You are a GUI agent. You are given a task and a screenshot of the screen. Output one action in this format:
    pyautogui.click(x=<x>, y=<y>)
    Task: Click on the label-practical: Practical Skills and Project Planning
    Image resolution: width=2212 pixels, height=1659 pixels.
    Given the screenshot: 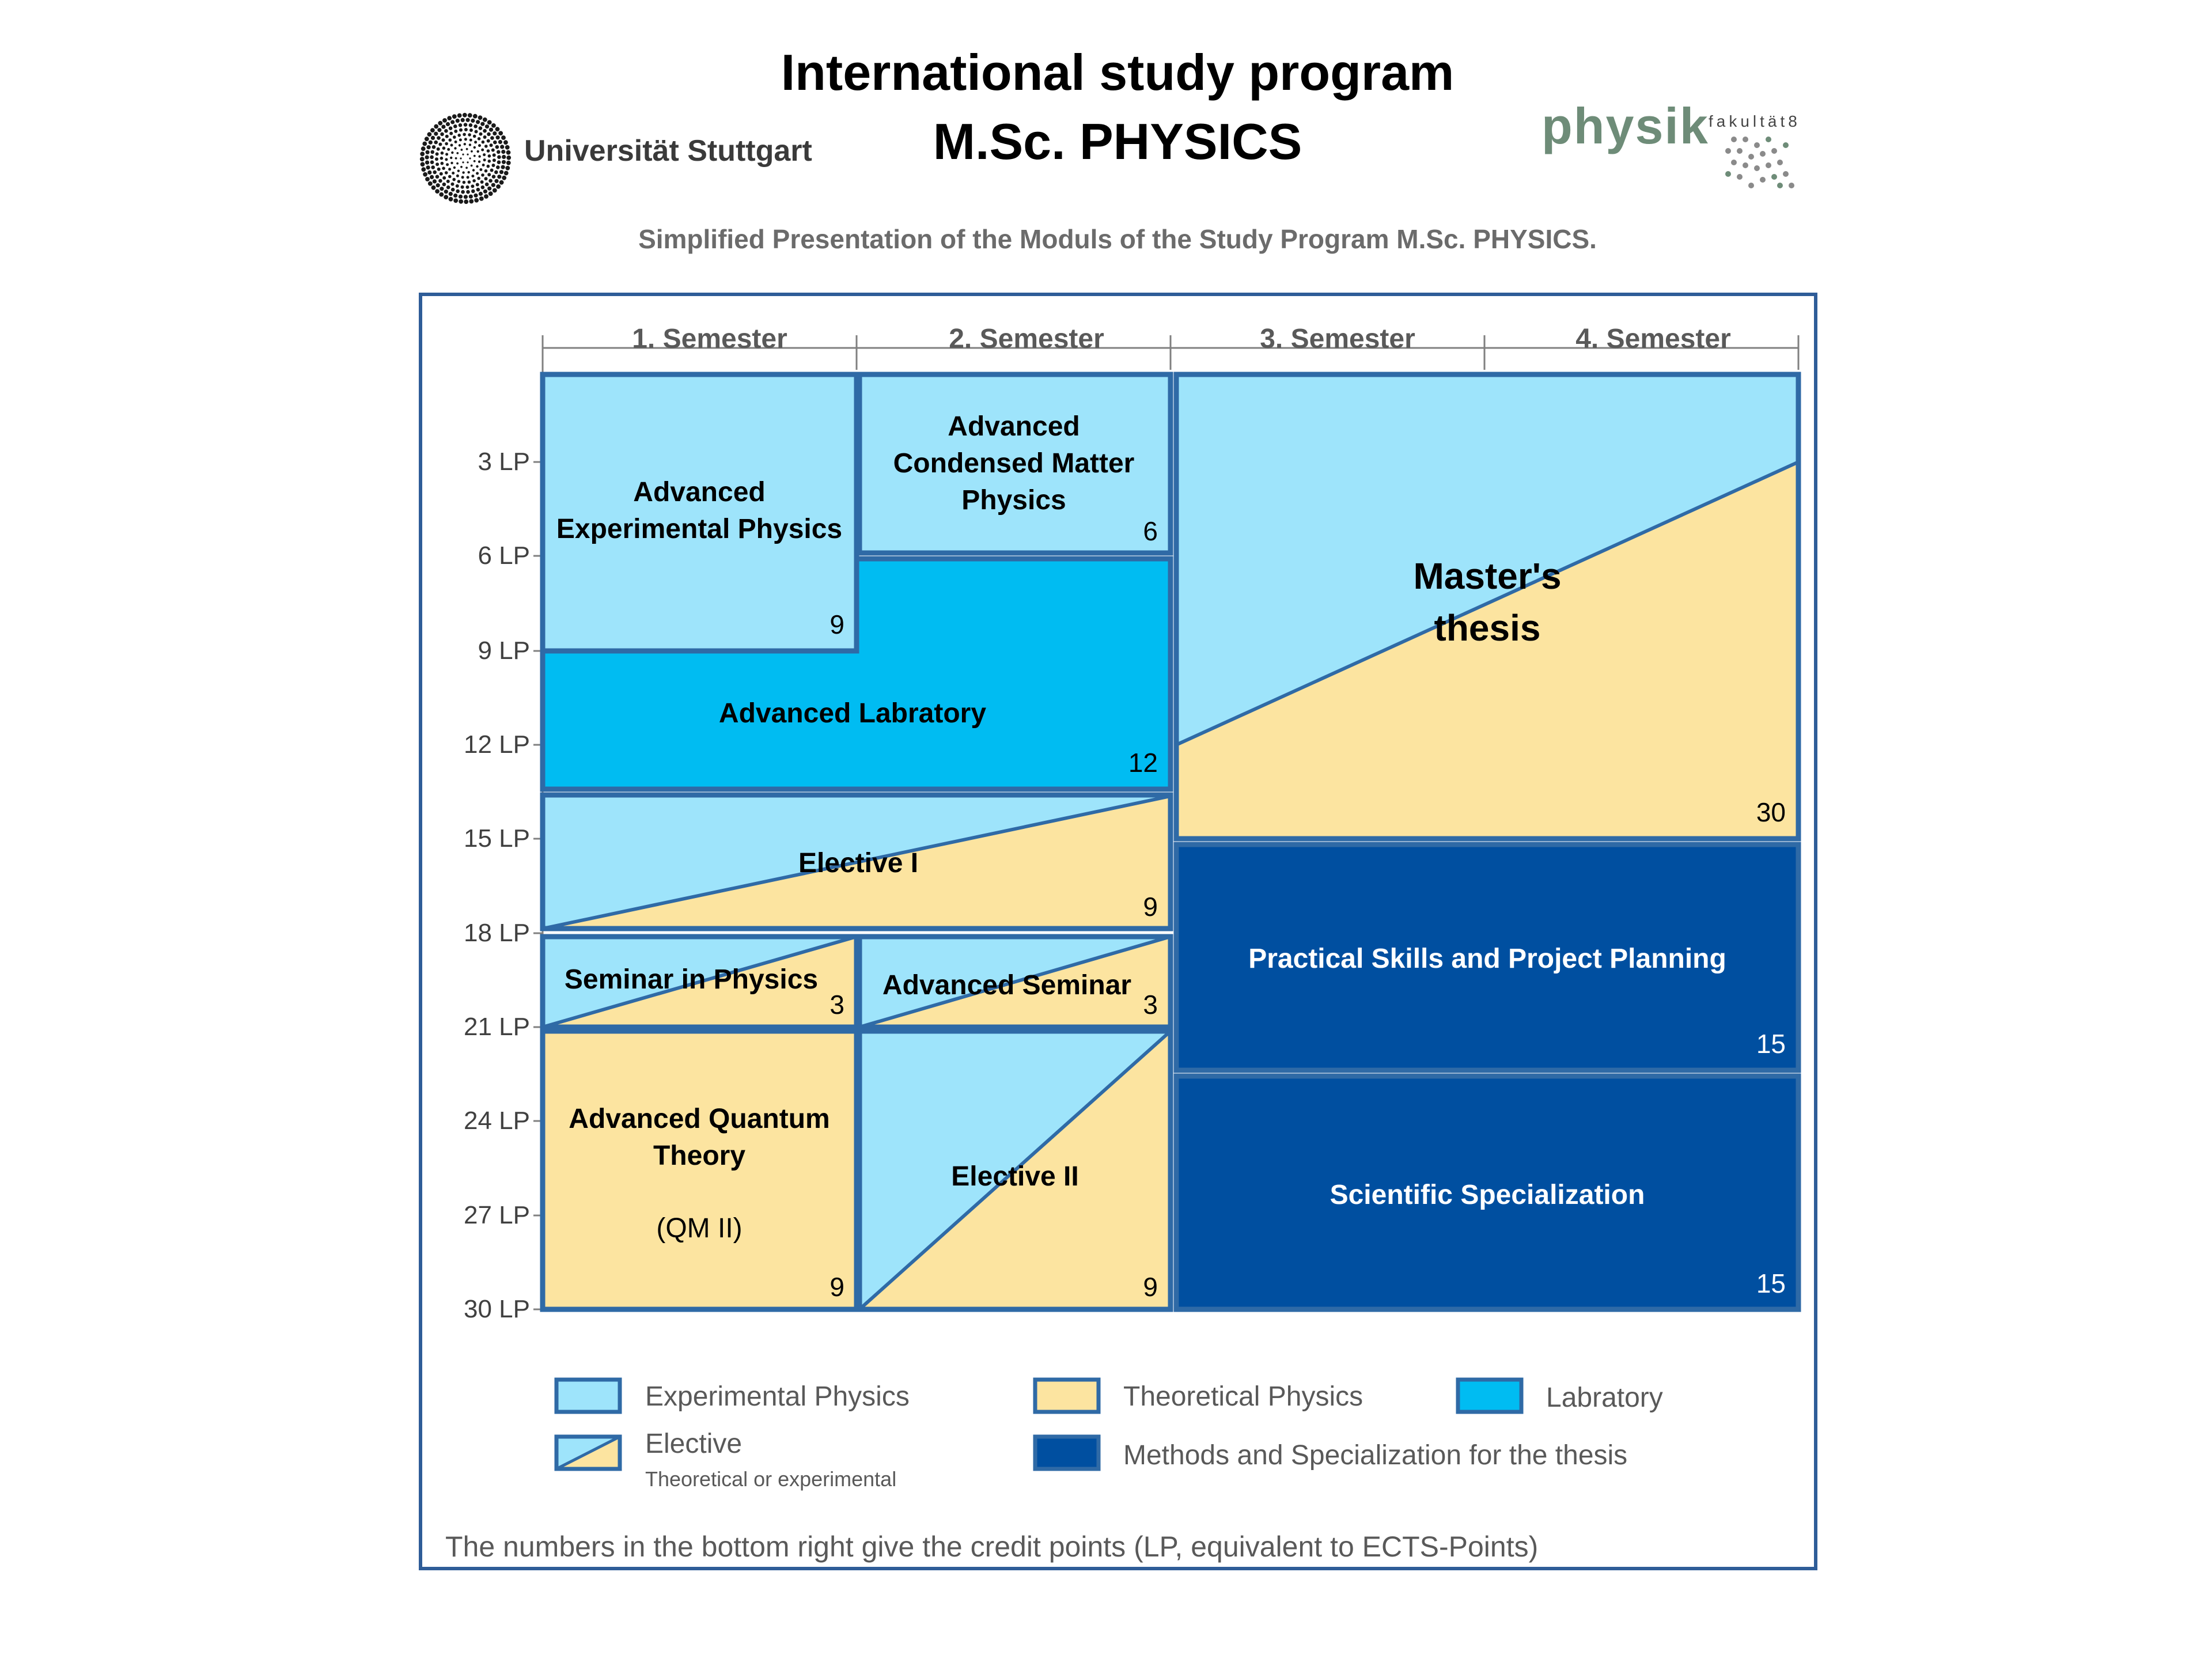 What is the action you would take?
    pyautogui.click(x=1487, y=959)
    